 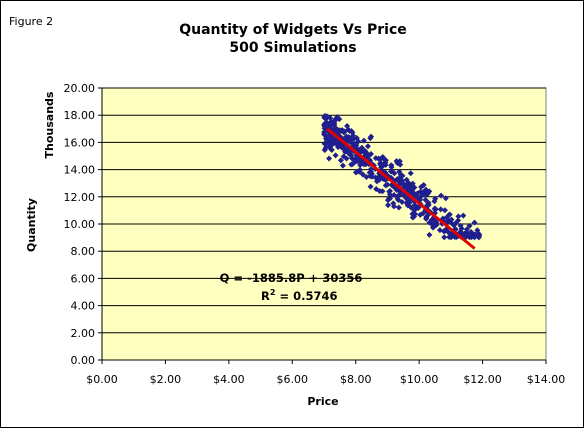 I want to click on y-tick-label: 20.00, so click(x=80, y=88).